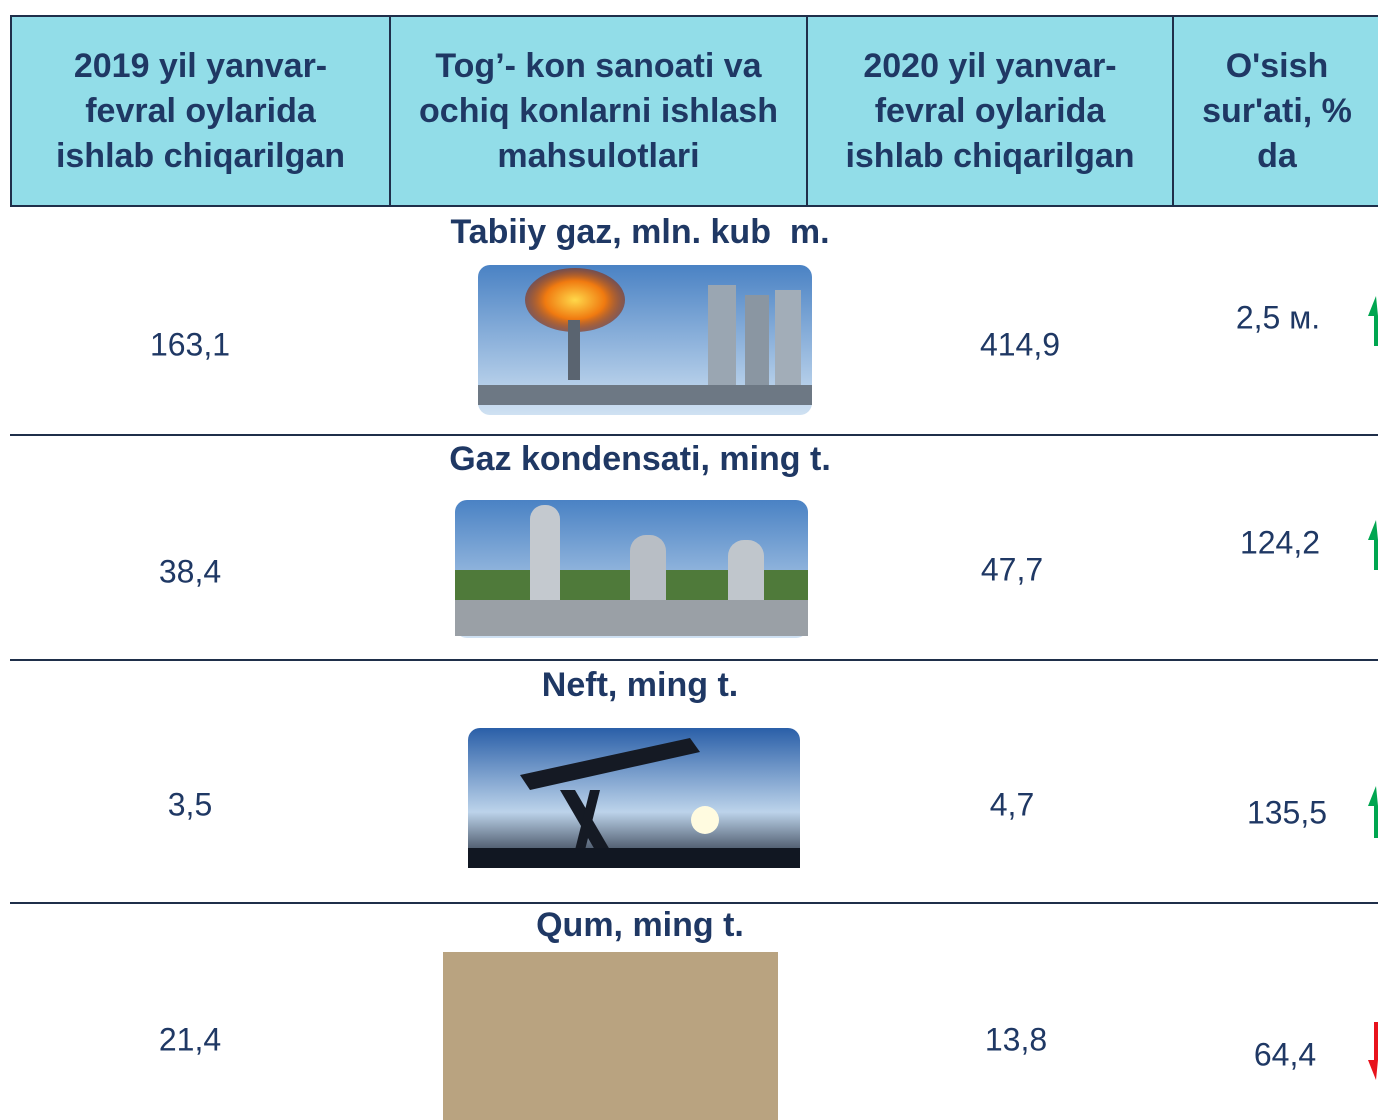  Describe the element at coordinates (190, 571) in the screenshot. I see `value-2019: 38,4` at that location.